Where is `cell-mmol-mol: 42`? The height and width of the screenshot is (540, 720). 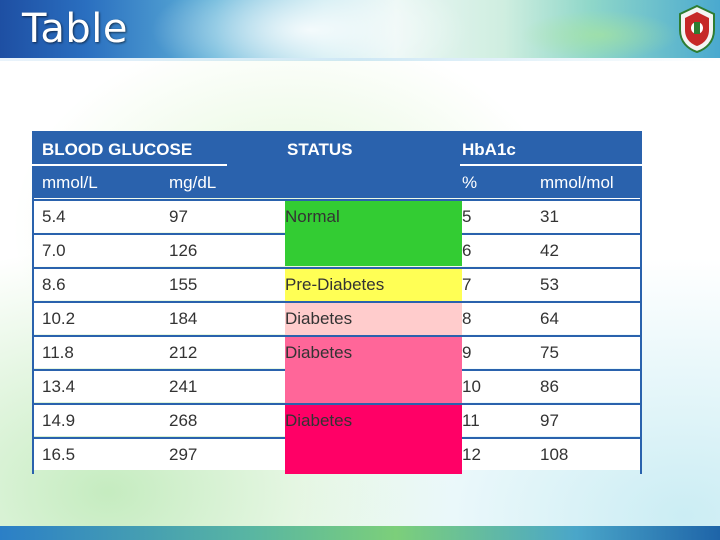
cell-mmol-mol: 42 is located at coordinates (549, 250).